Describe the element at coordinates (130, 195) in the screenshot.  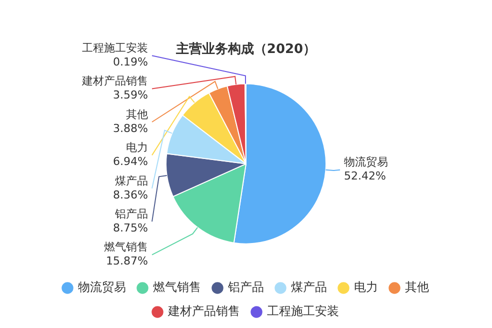
I see `data-label: 8.36%` at that location.